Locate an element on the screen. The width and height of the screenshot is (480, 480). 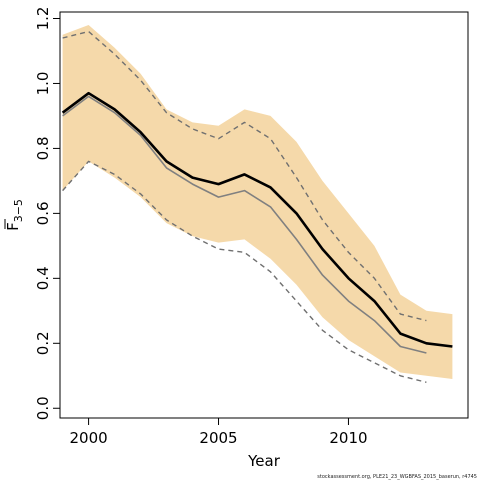
y-tick-label-6: 1.2 is located at coordinates (43, 19).